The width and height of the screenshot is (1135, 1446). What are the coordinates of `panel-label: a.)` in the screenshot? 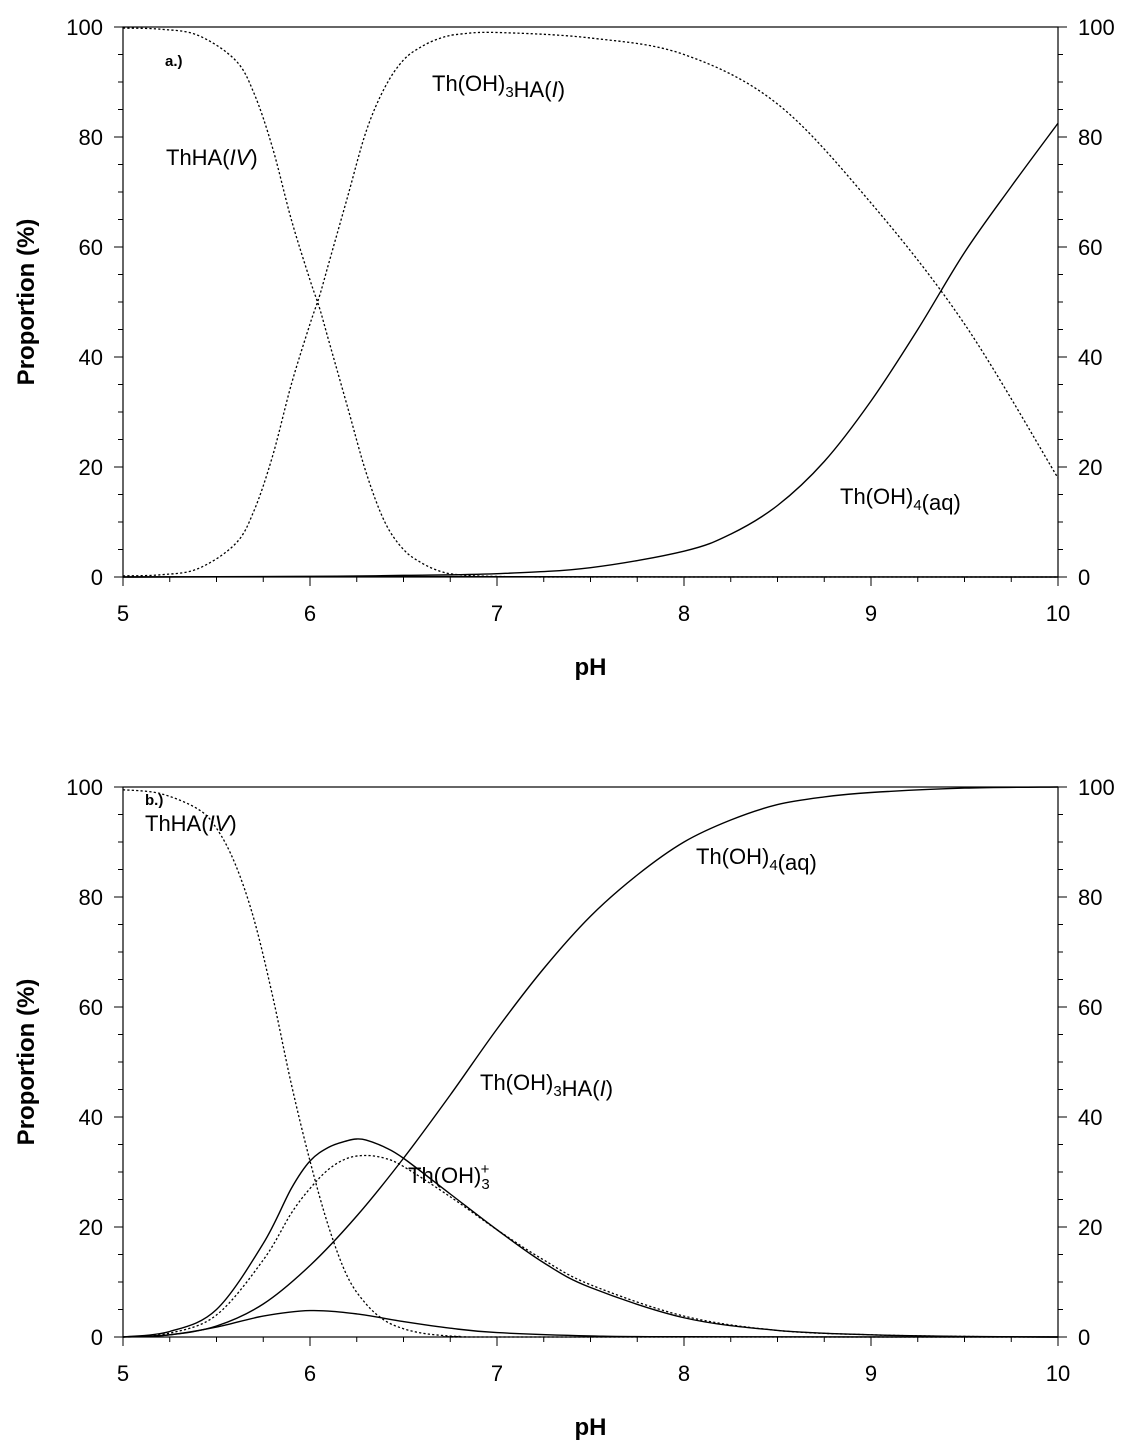 It's located at (174, 61).